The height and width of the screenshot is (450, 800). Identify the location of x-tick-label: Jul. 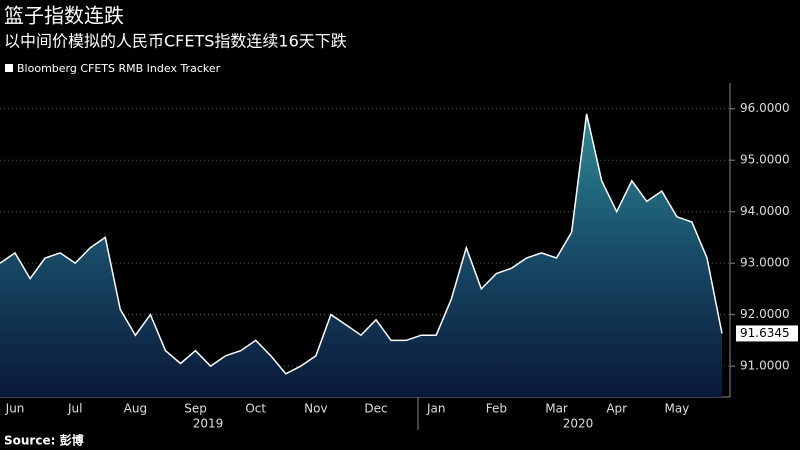
(74, 409).